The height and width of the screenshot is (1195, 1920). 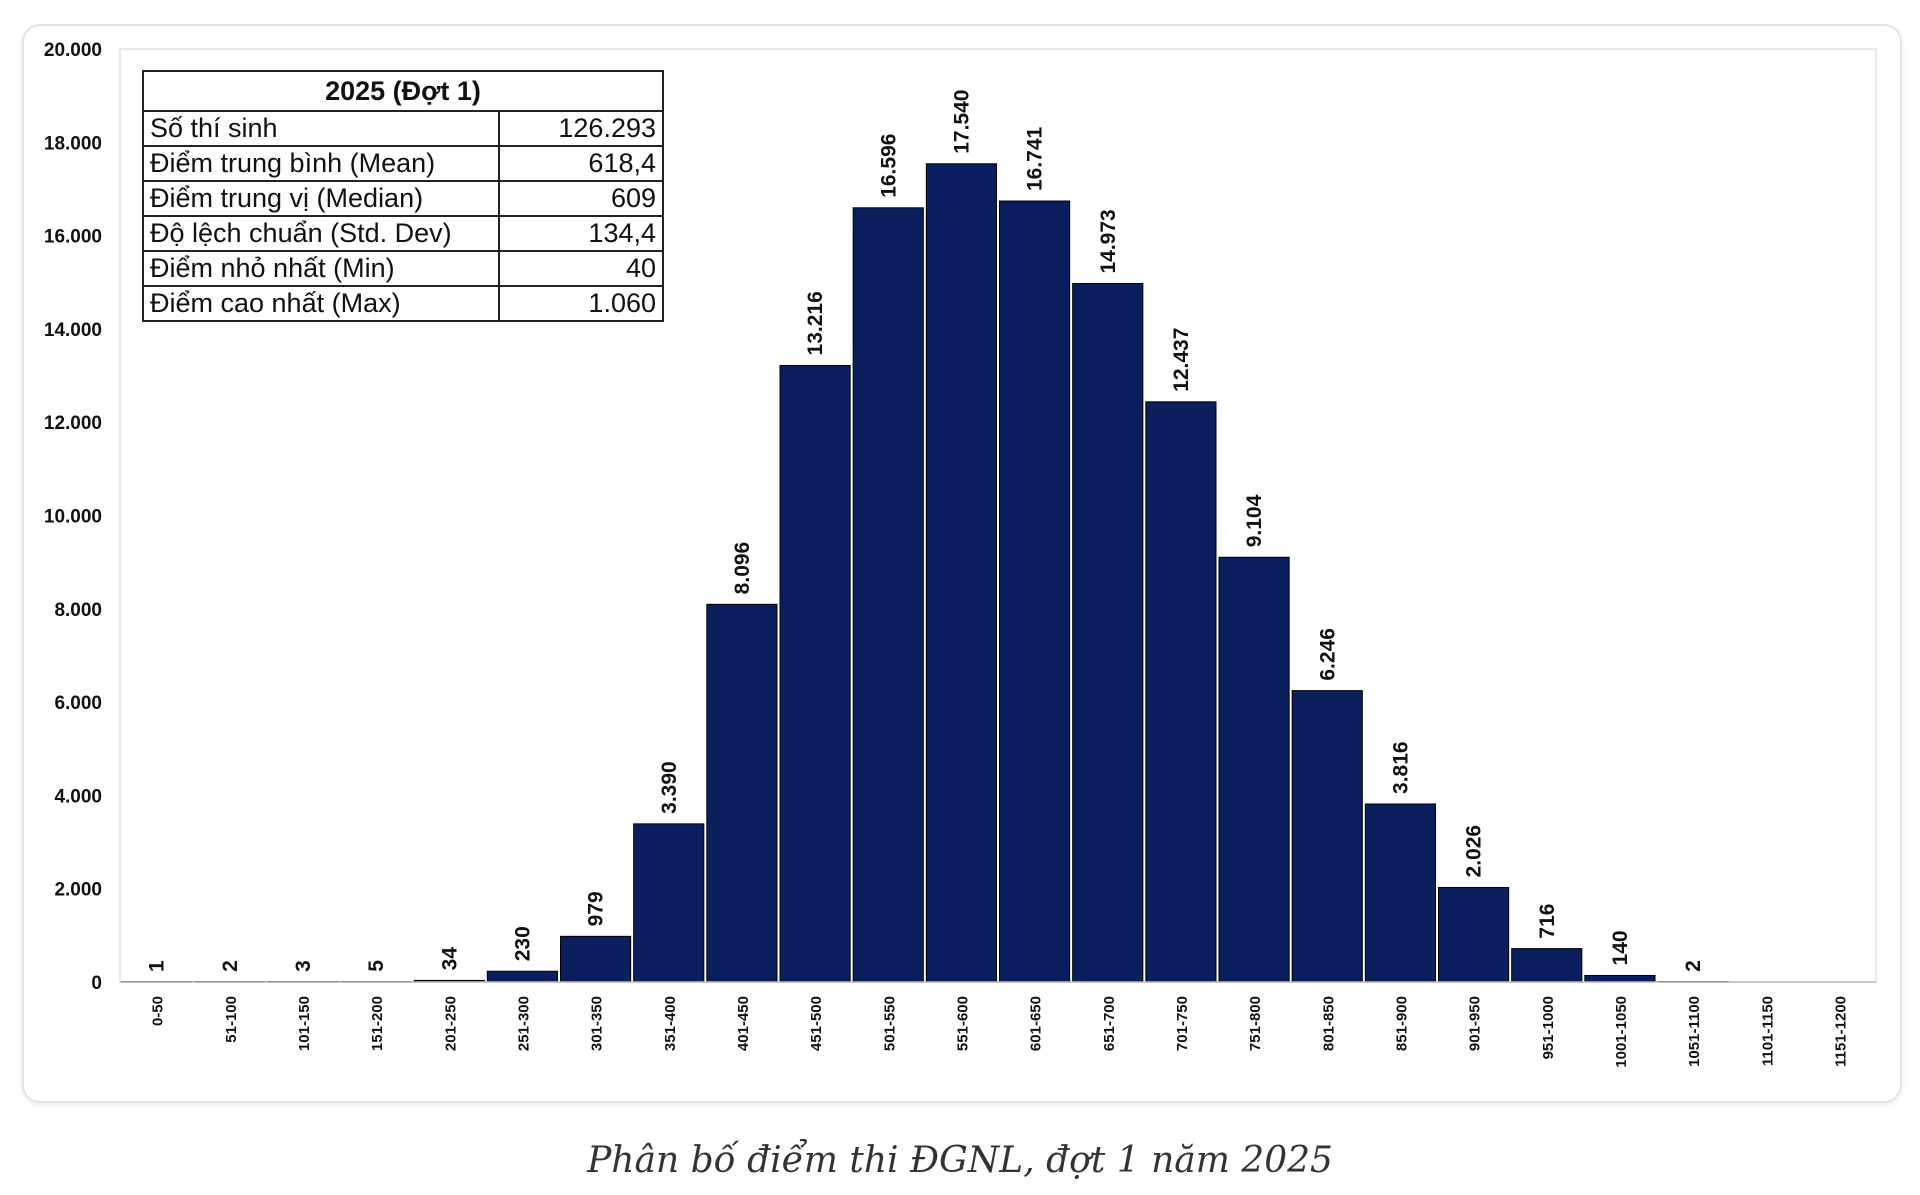 I want to click on x-tick-label: 401-450, so click(x=743, y=1023).